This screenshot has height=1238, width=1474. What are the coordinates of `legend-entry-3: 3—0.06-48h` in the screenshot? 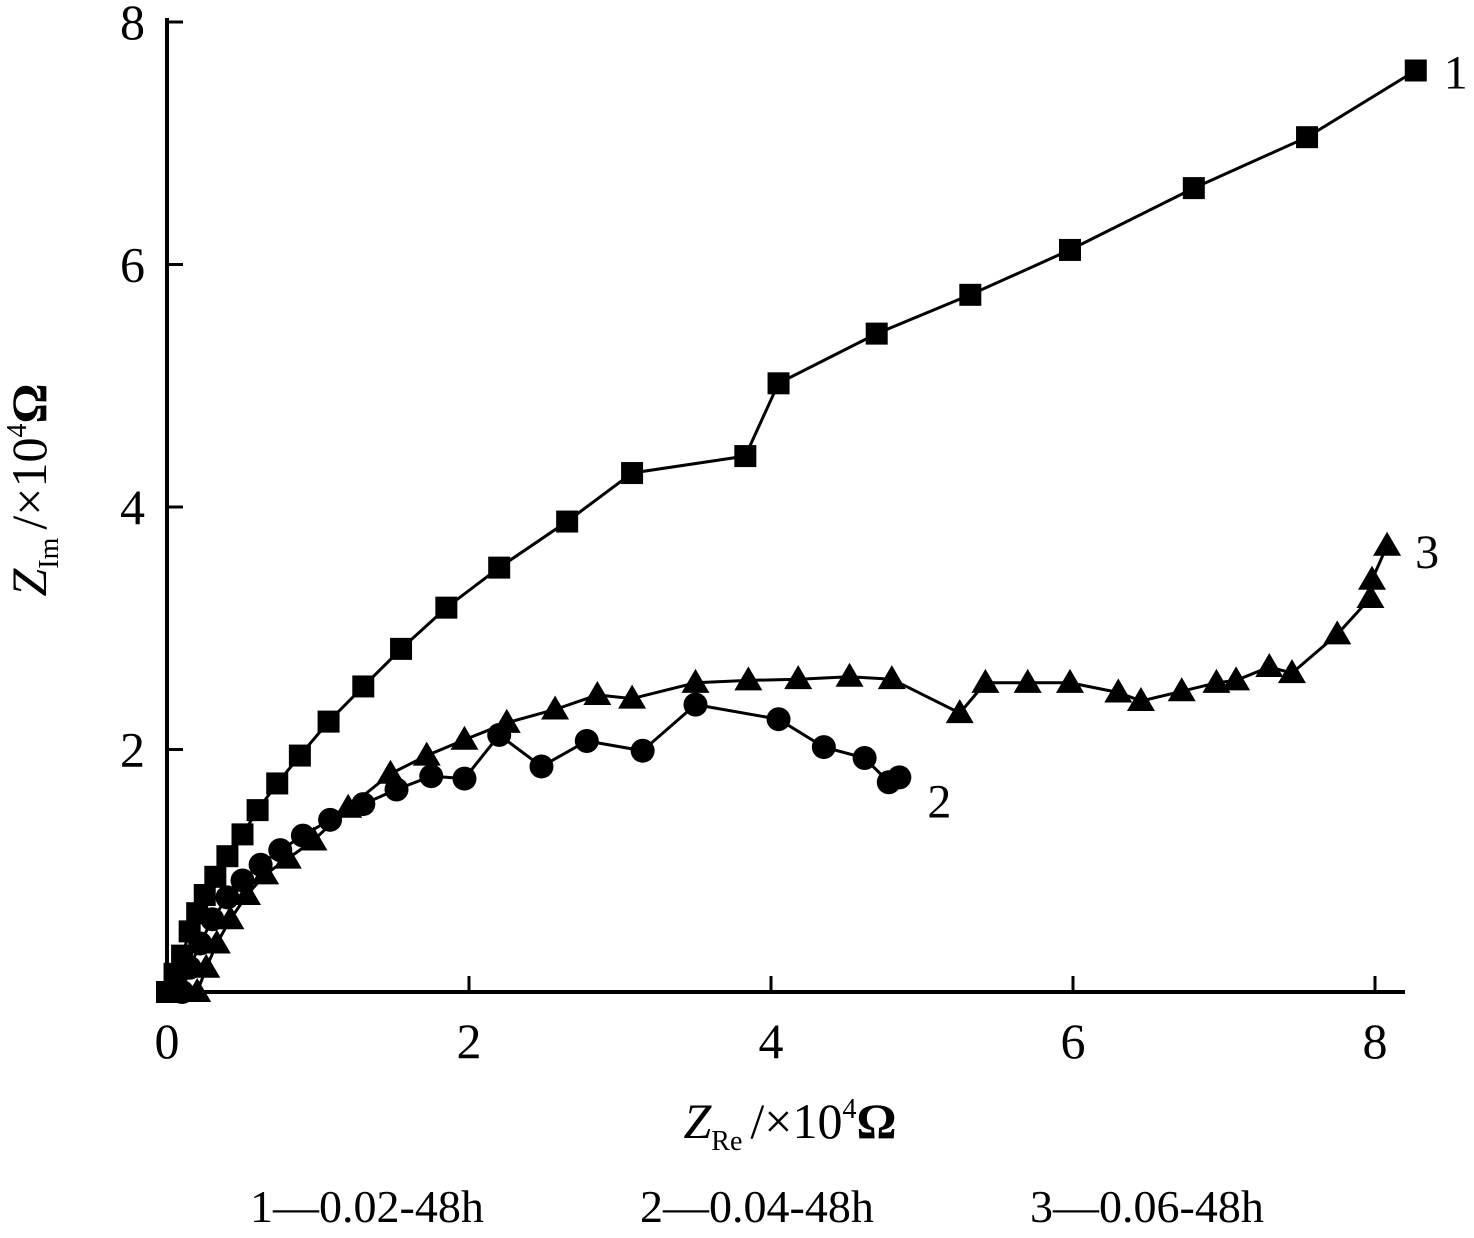 It's located at (1147, 1206).